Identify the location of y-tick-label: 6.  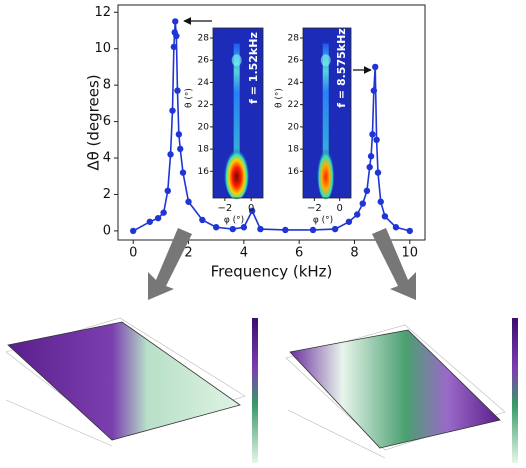
(107, 121).